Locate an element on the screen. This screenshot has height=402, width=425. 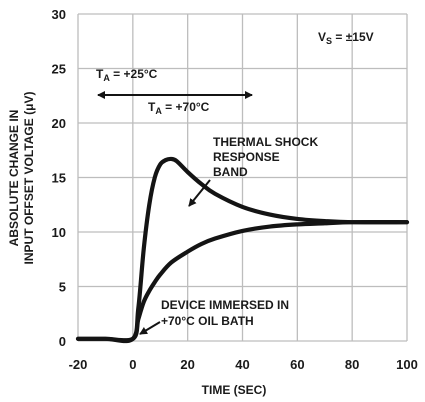
x-tick-label: 0 is located at coordinates (132, 364).